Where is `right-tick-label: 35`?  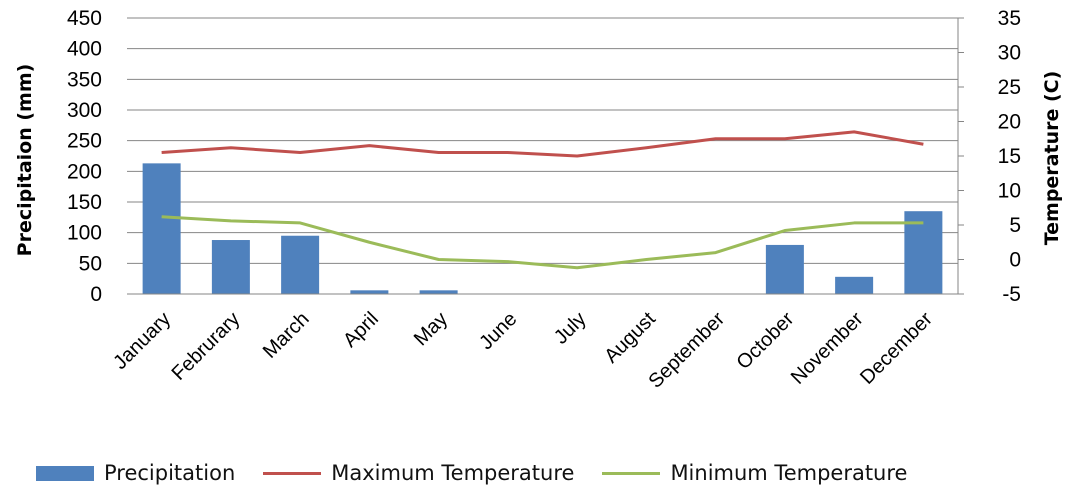
right-tick-label: 35 is located at coordinates (1009, 18).